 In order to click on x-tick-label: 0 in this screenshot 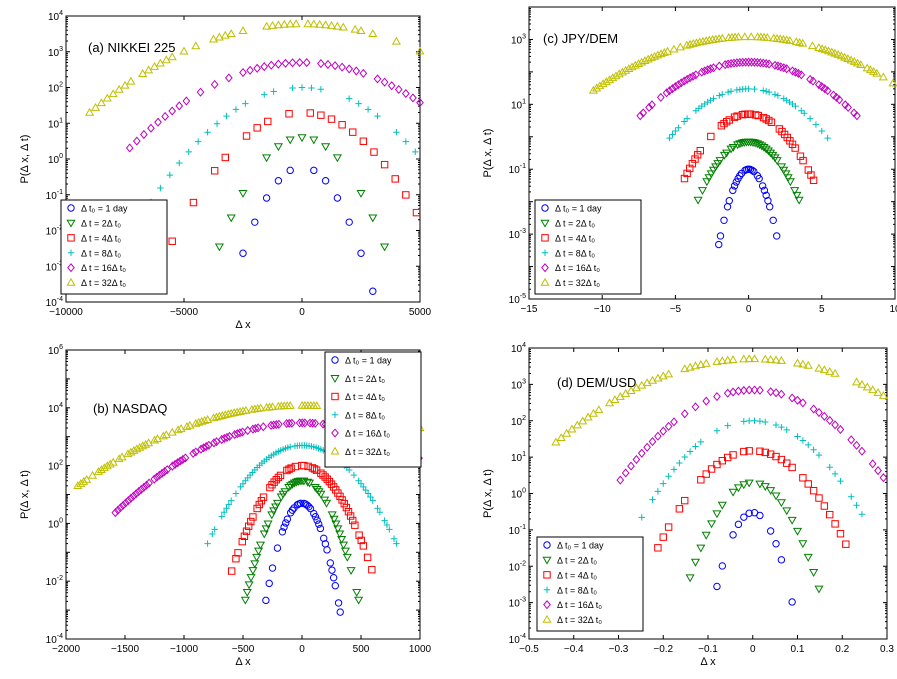, I will do `click(302, 312)`.